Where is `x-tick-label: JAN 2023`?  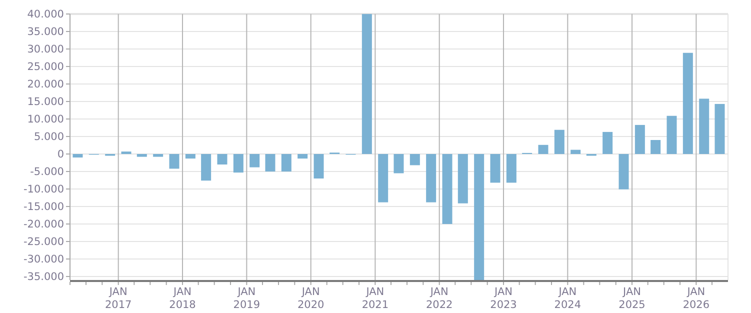 x-tick-label: JAN 2023 is located at coordinates (503, 298).